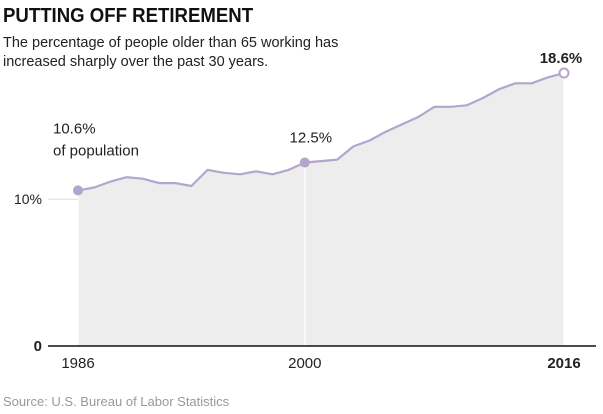 The image size is (603, 414). I want to click on x-tick-label: 2016, so click(563, 363).